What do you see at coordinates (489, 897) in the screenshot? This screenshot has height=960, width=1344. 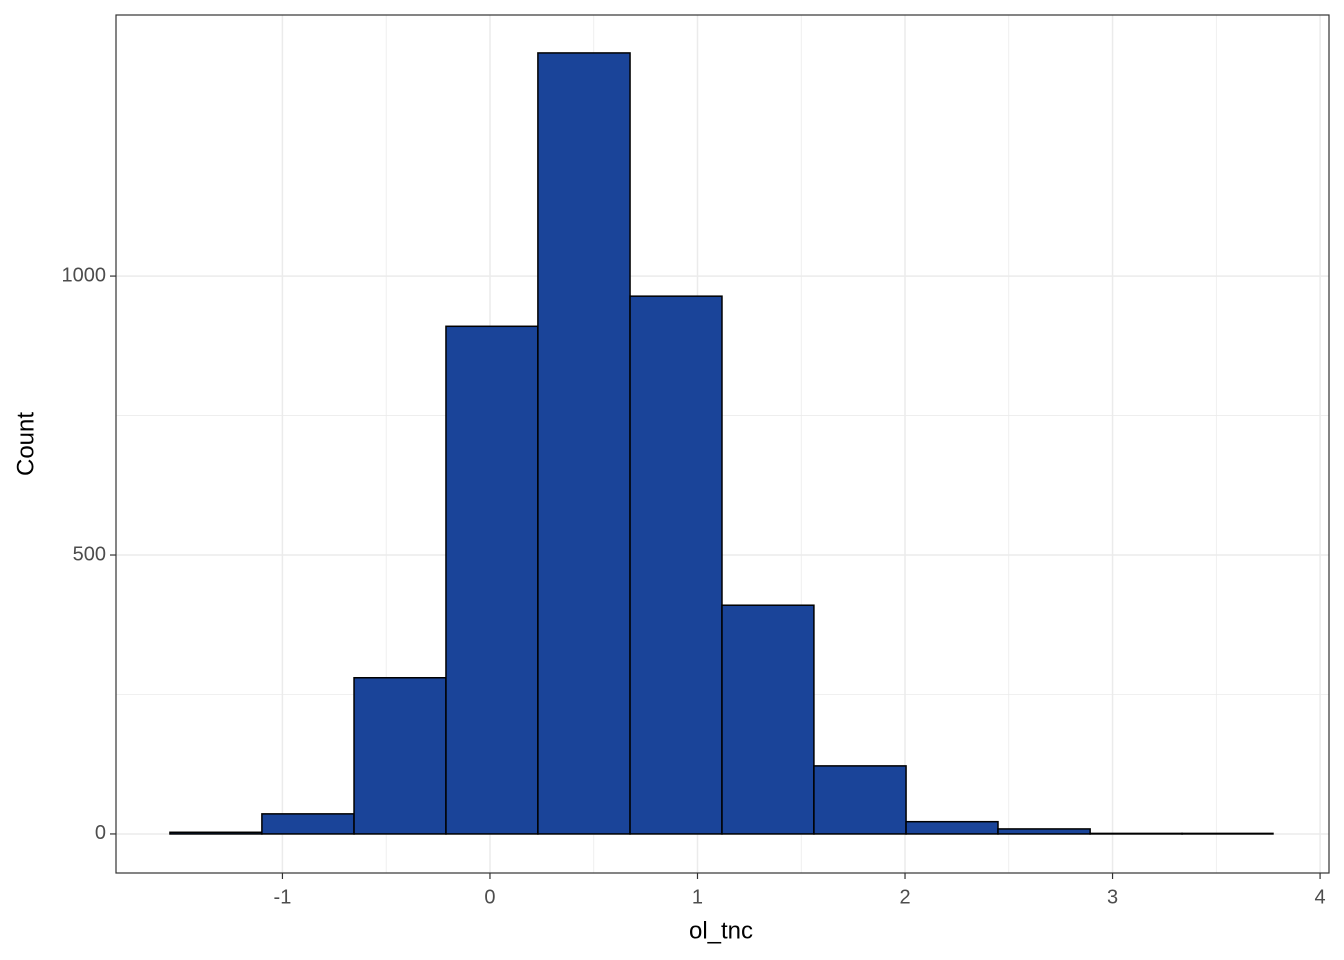 I see `x-tick-label: 0` at bounding box center [489, 897].